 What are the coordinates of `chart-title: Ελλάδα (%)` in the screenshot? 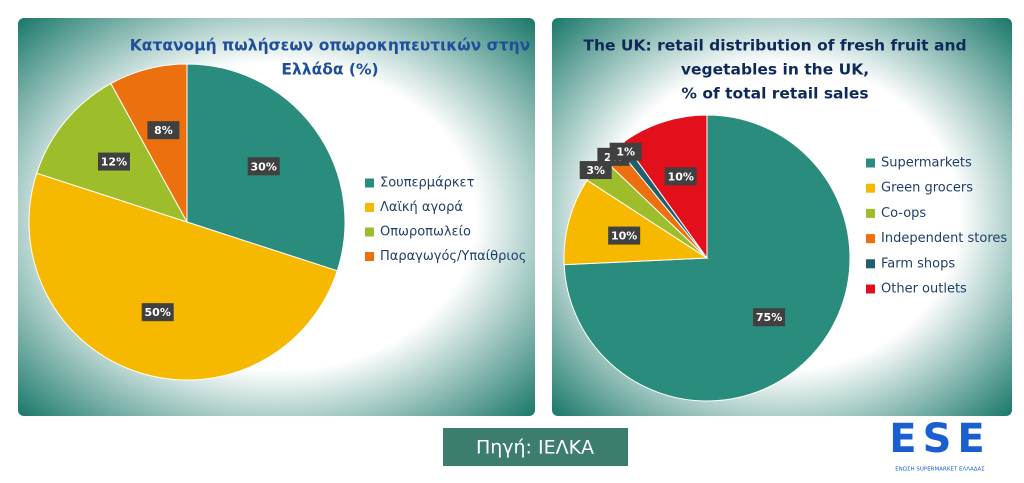 It's located at (329, 70).